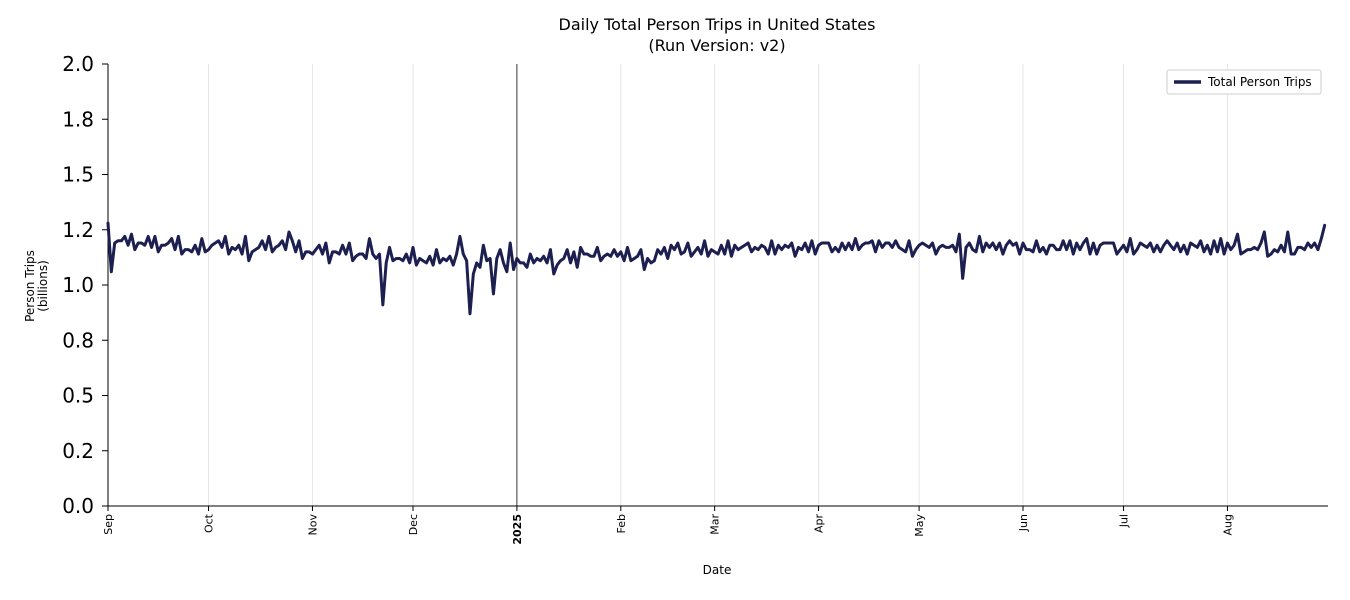  Describe the element at coordinates (413, 524) in the screenshot. I see `x-tick-label: Dec` at that location.